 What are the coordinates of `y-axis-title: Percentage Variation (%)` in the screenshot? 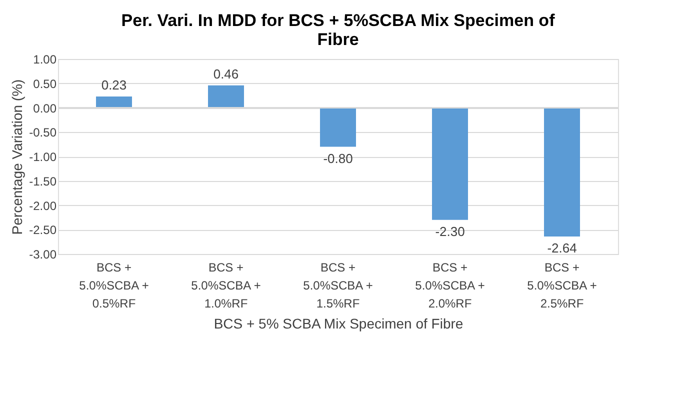 It's located at (17, 157).